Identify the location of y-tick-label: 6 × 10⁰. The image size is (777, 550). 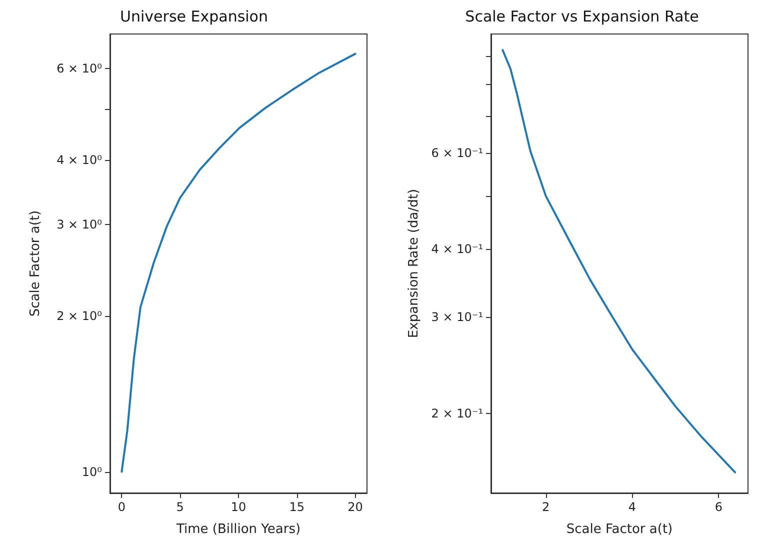
(79, 69).